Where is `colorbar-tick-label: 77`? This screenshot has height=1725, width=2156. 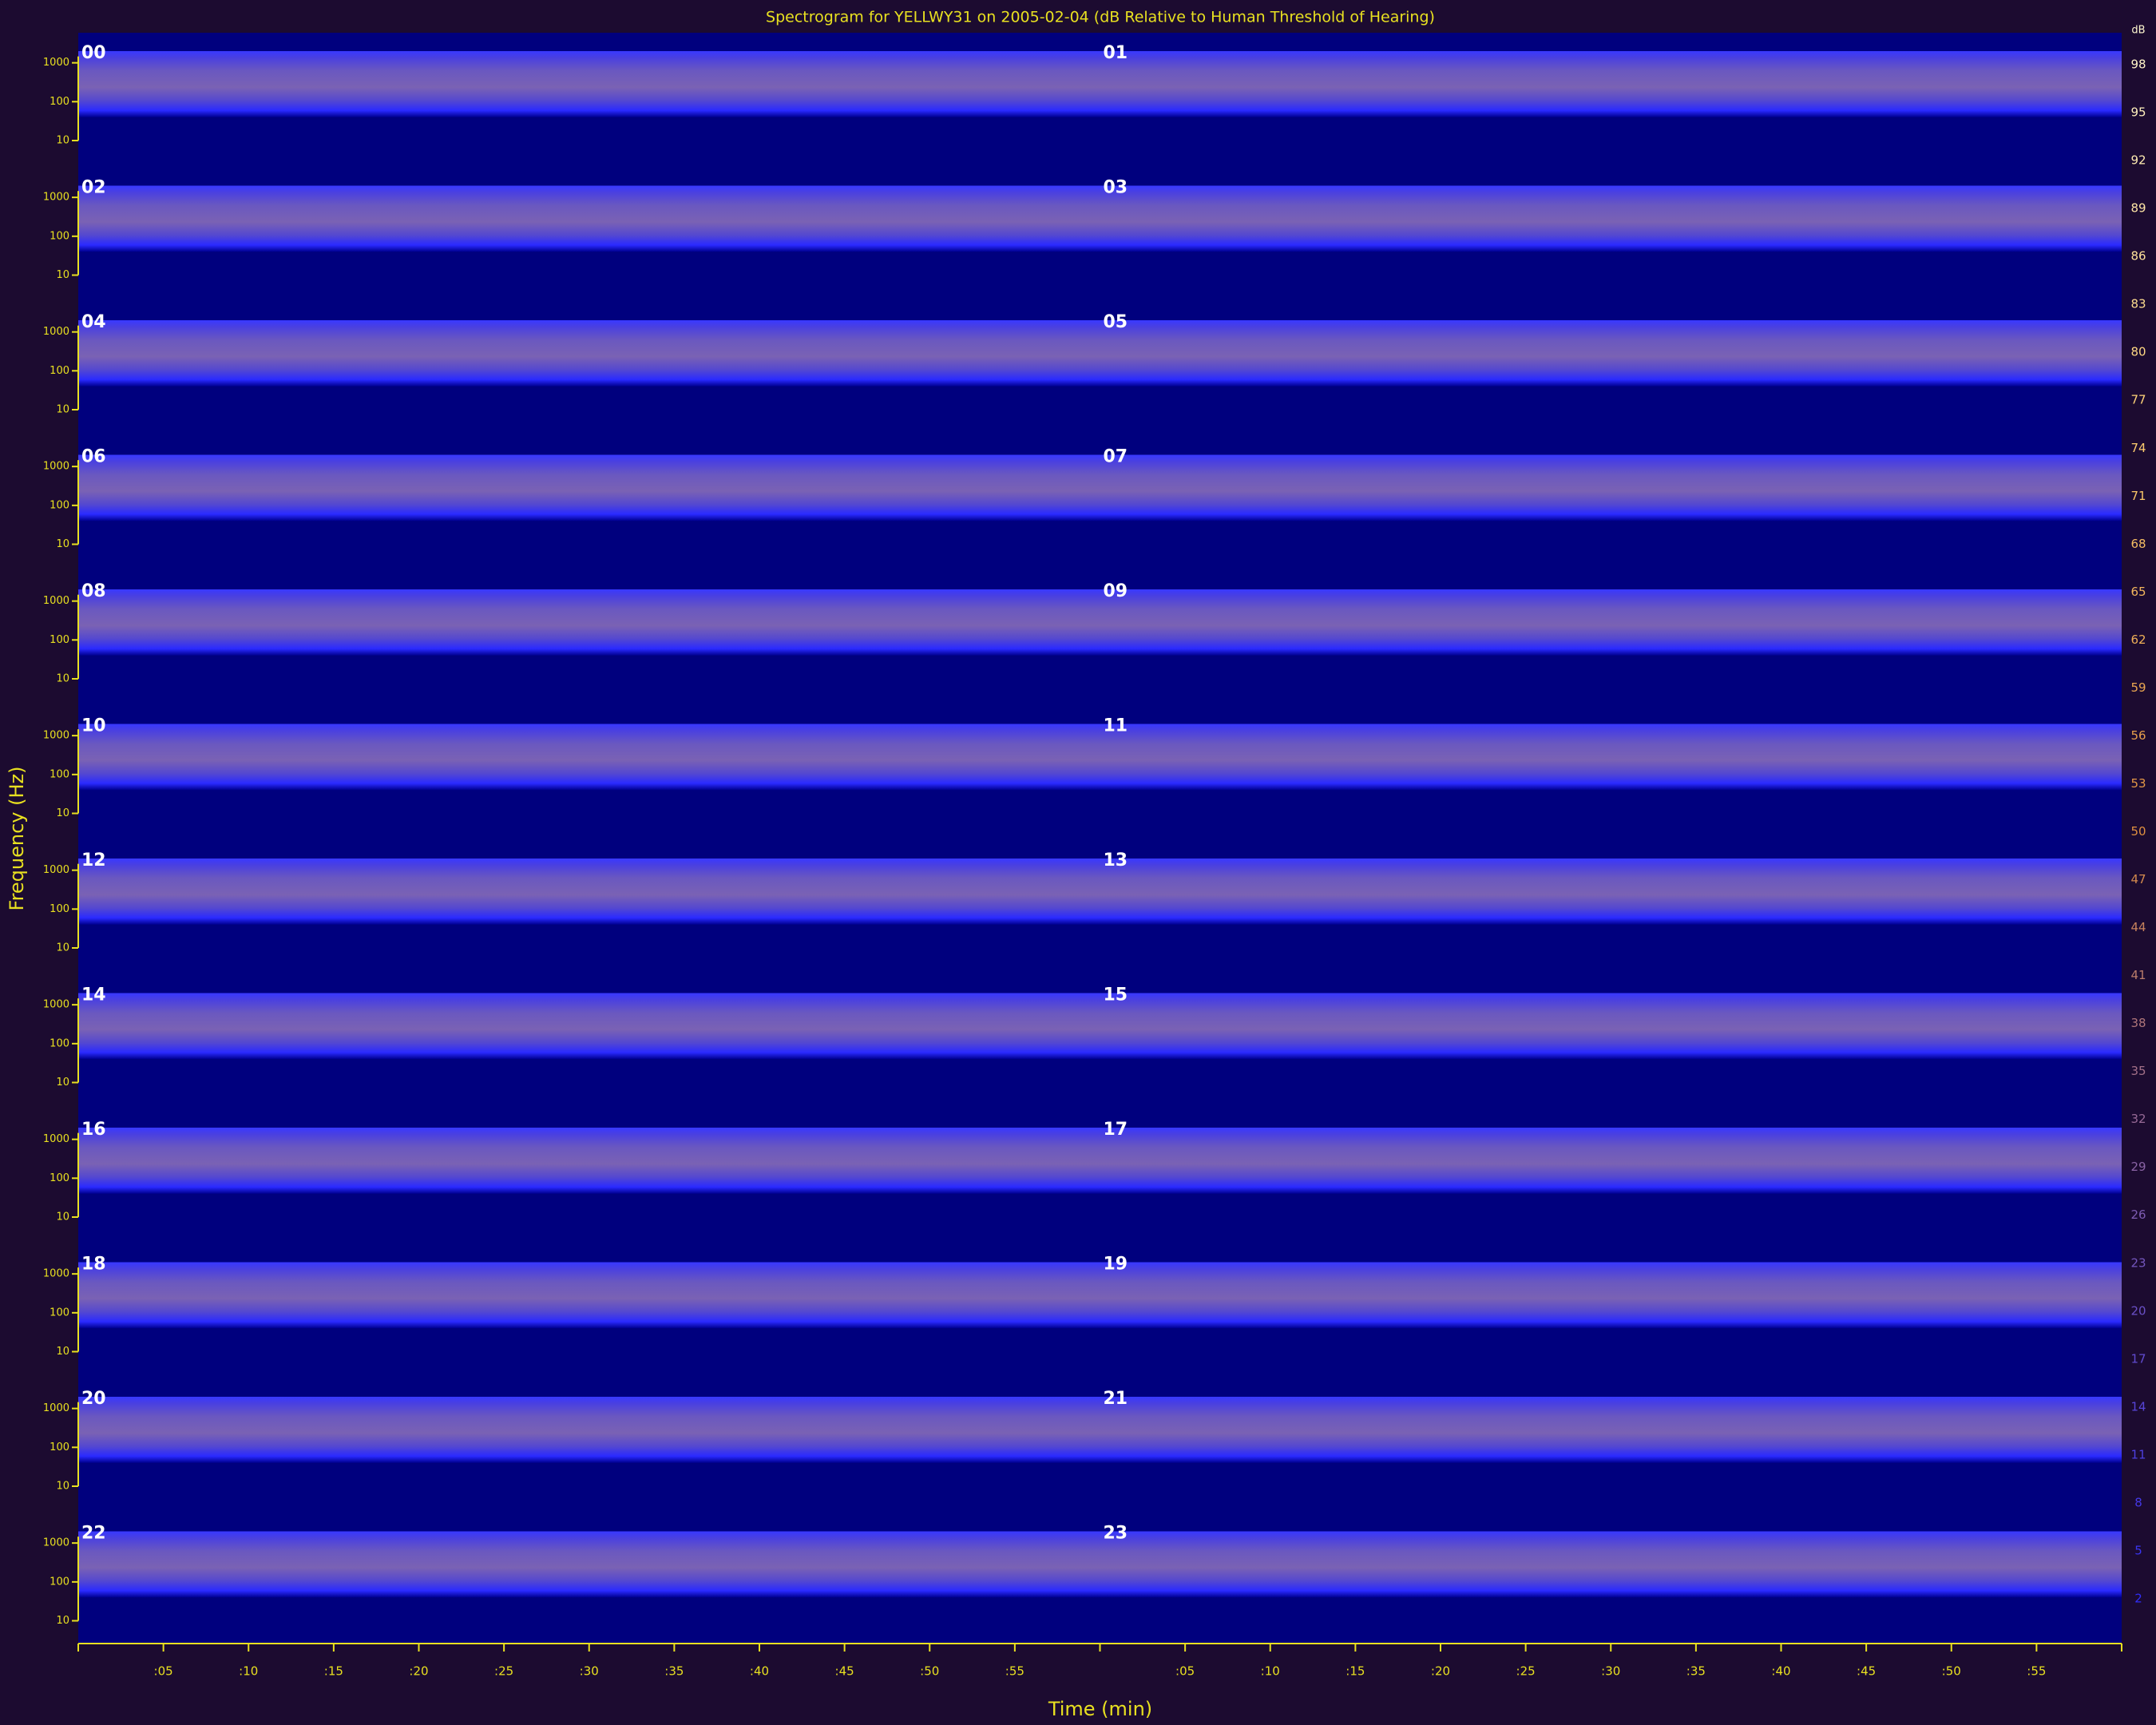
colorbar-tick-label: 77 is located at coordinates (2138, 400).